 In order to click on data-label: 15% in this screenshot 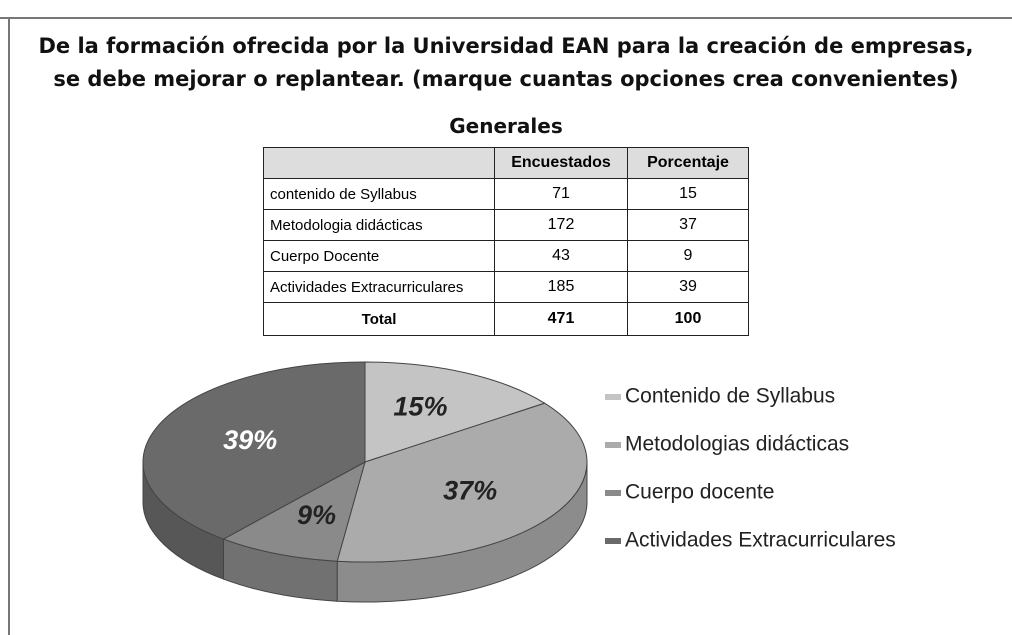, I will do `click(420, 407)`.